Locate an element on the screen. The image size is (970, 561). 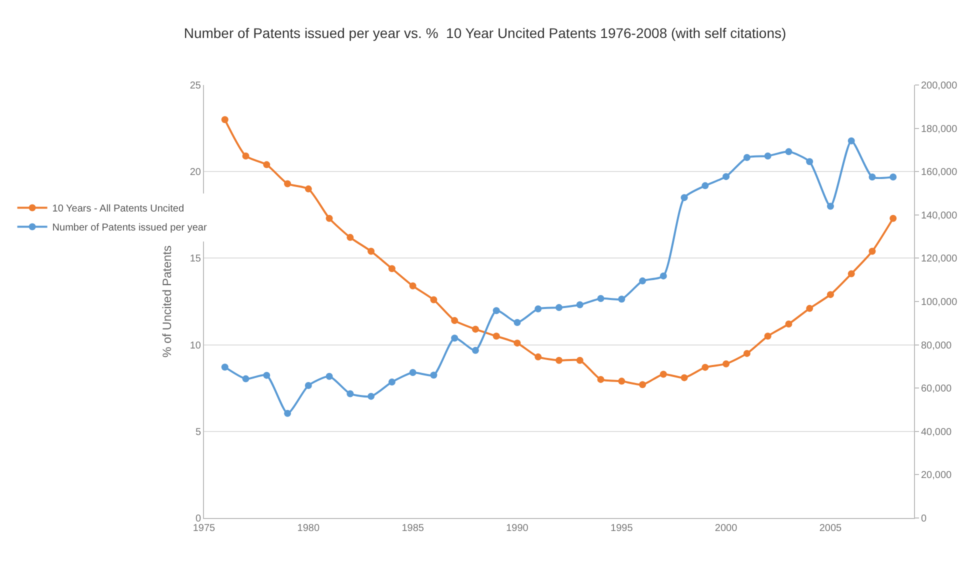
y2-tick-label: 80,000 is located at coordinates (936, 346).